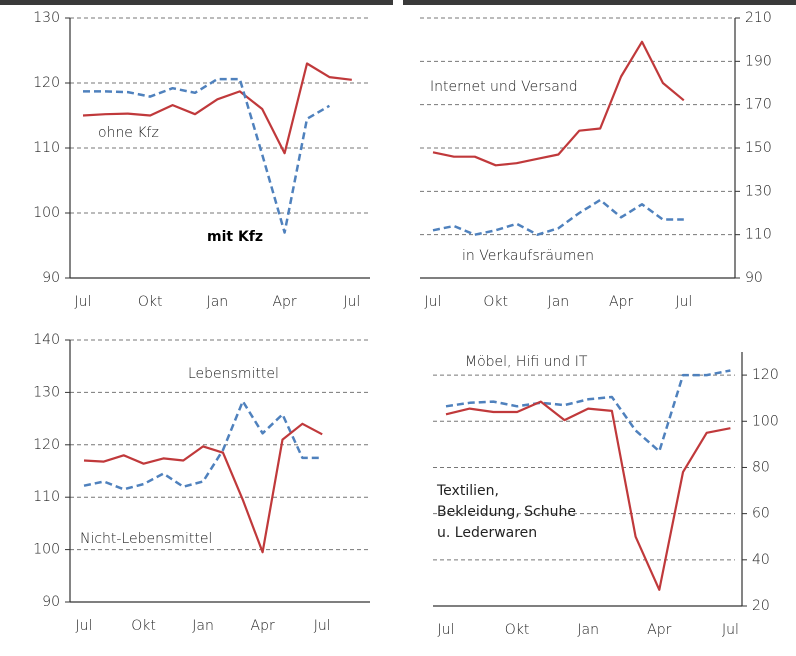 Image resolution: width=796 pixels, height=656 pixels. I want to click on series-label: Nicht-Lebensmittel, so click(146, 539).